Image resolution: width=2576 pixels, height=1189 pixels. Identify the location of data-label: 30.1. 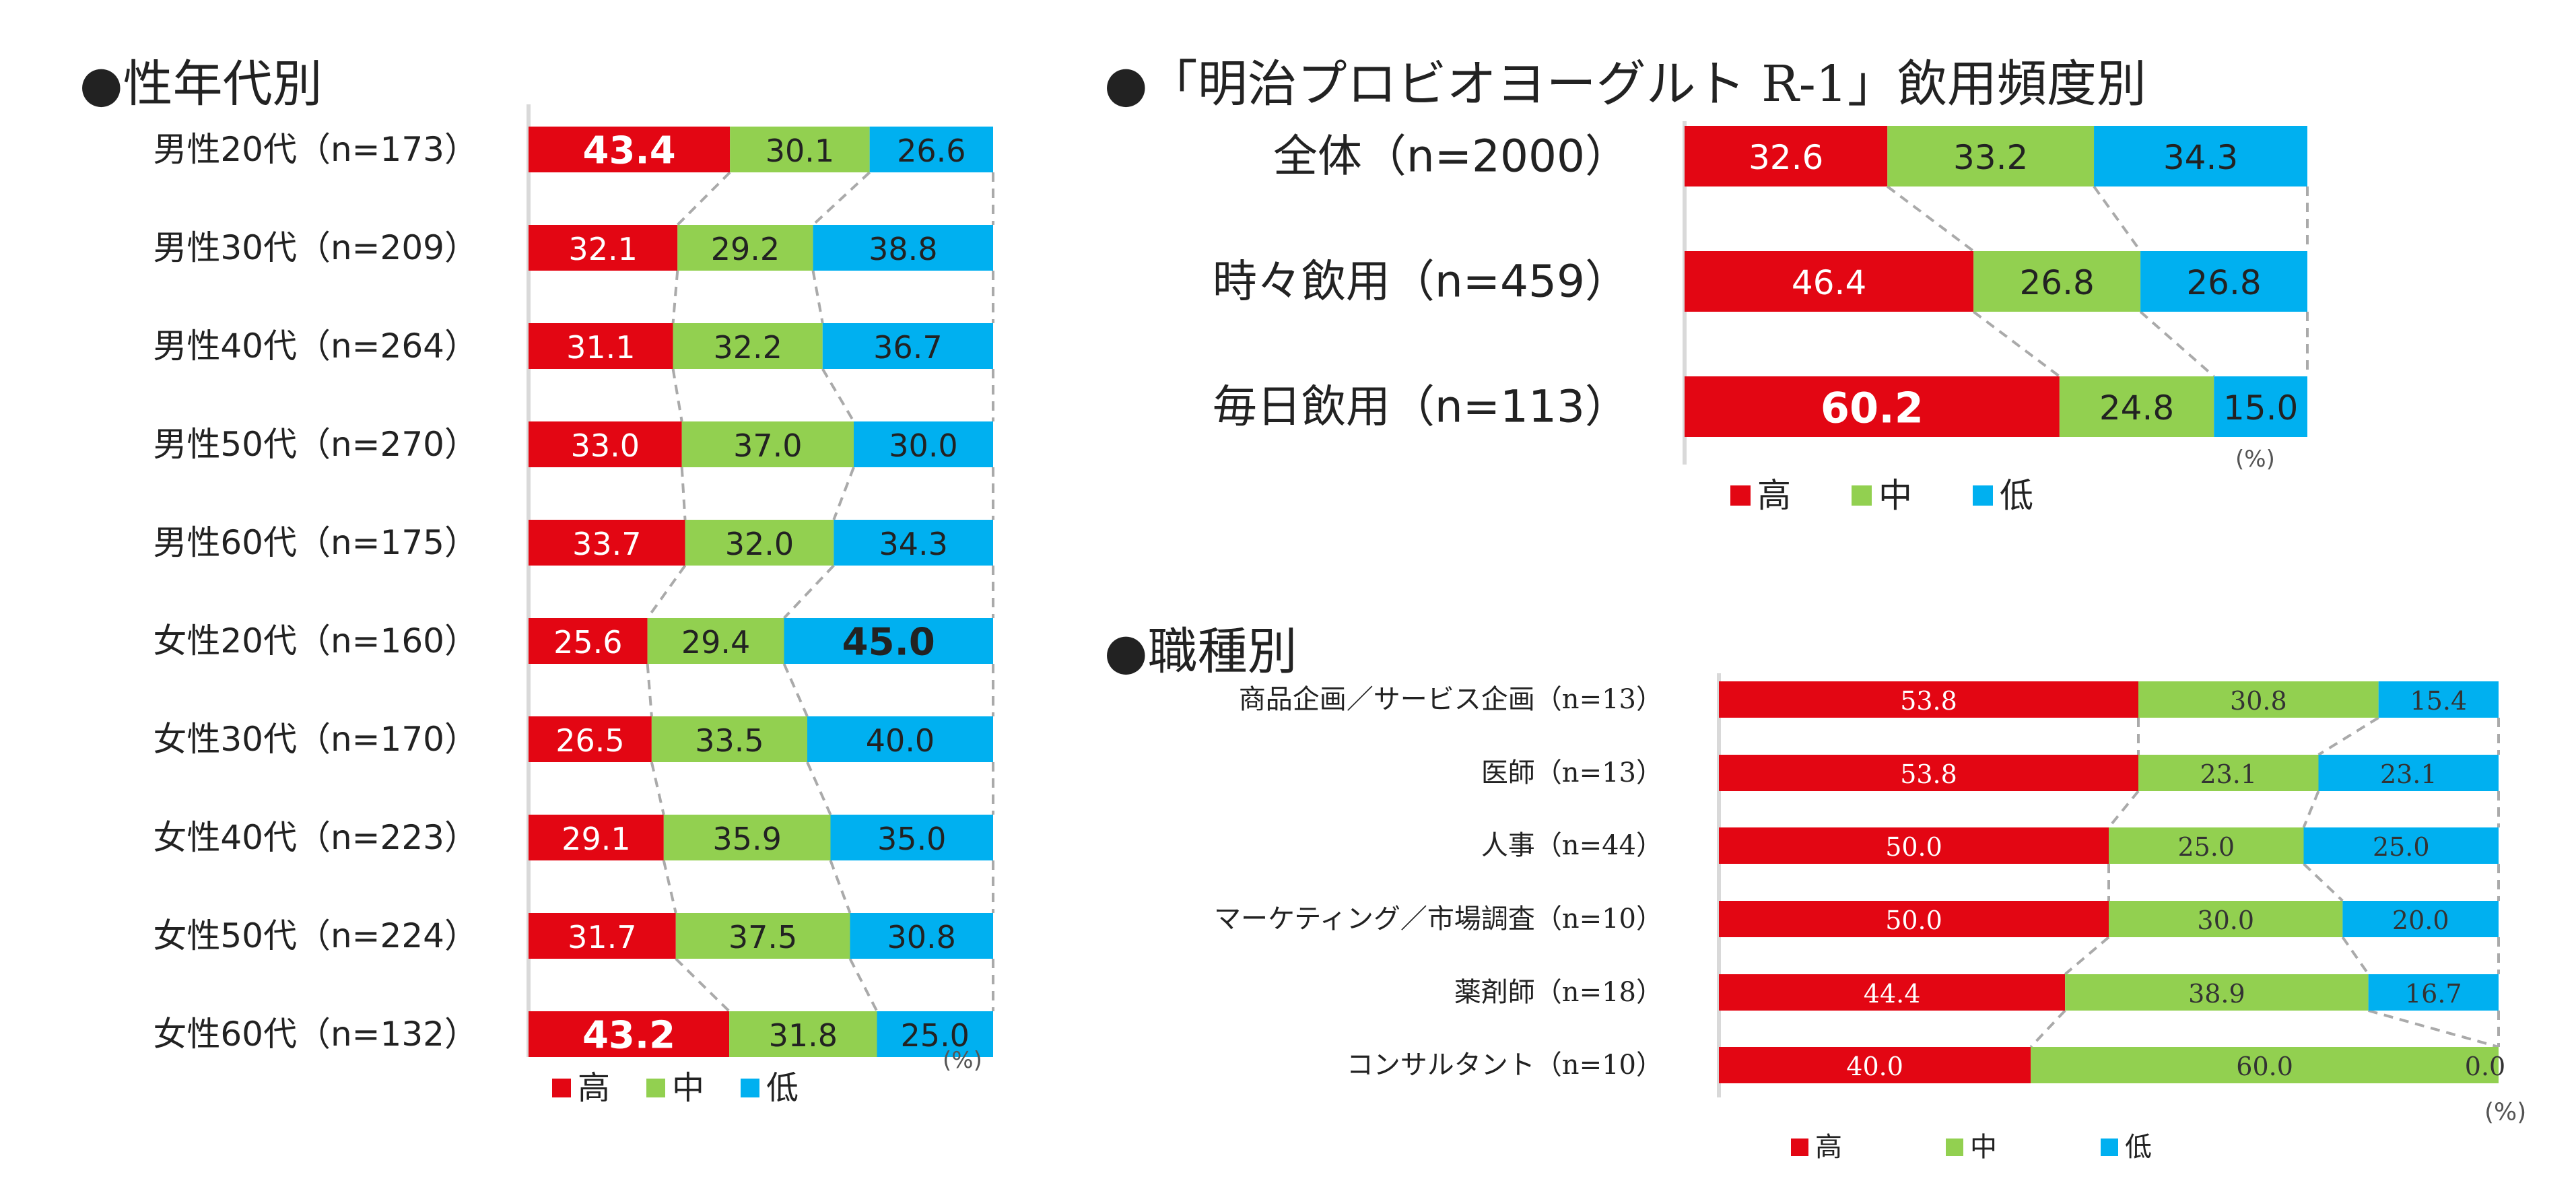
(800, 151).